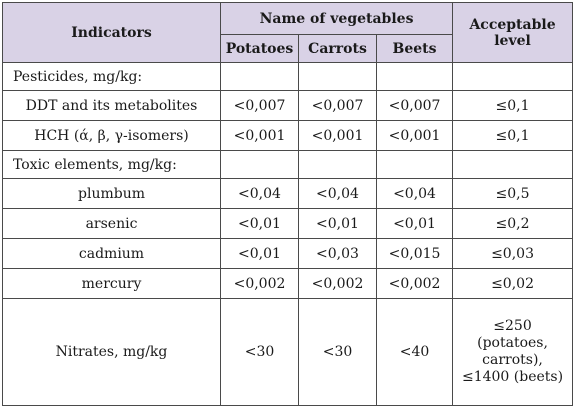  Describe the element at coordinates (111, 253) in the screenshot. I see `row-label: cadmium` at that location.